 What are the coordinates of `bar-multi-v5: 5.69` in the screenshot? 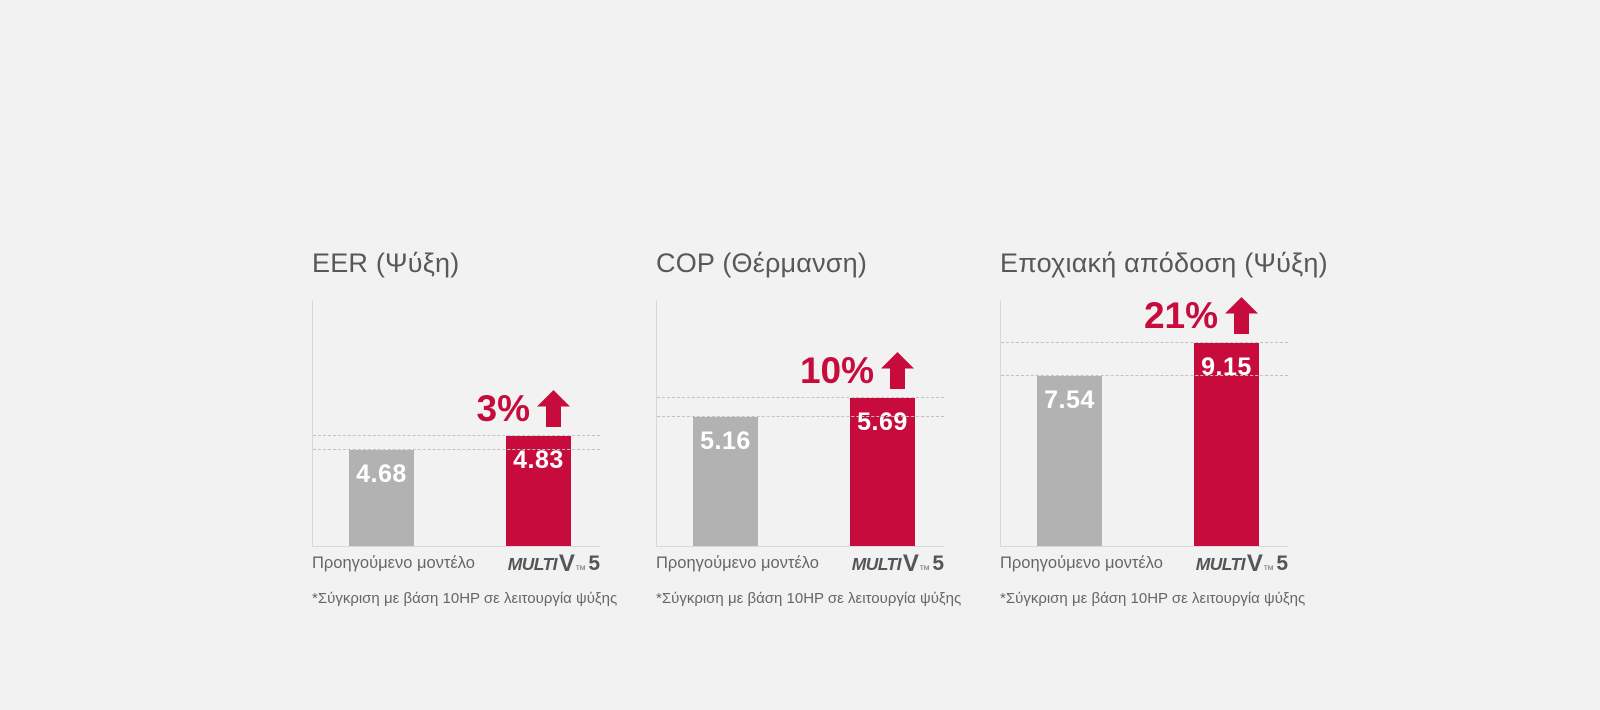 It's located at (882, 472).